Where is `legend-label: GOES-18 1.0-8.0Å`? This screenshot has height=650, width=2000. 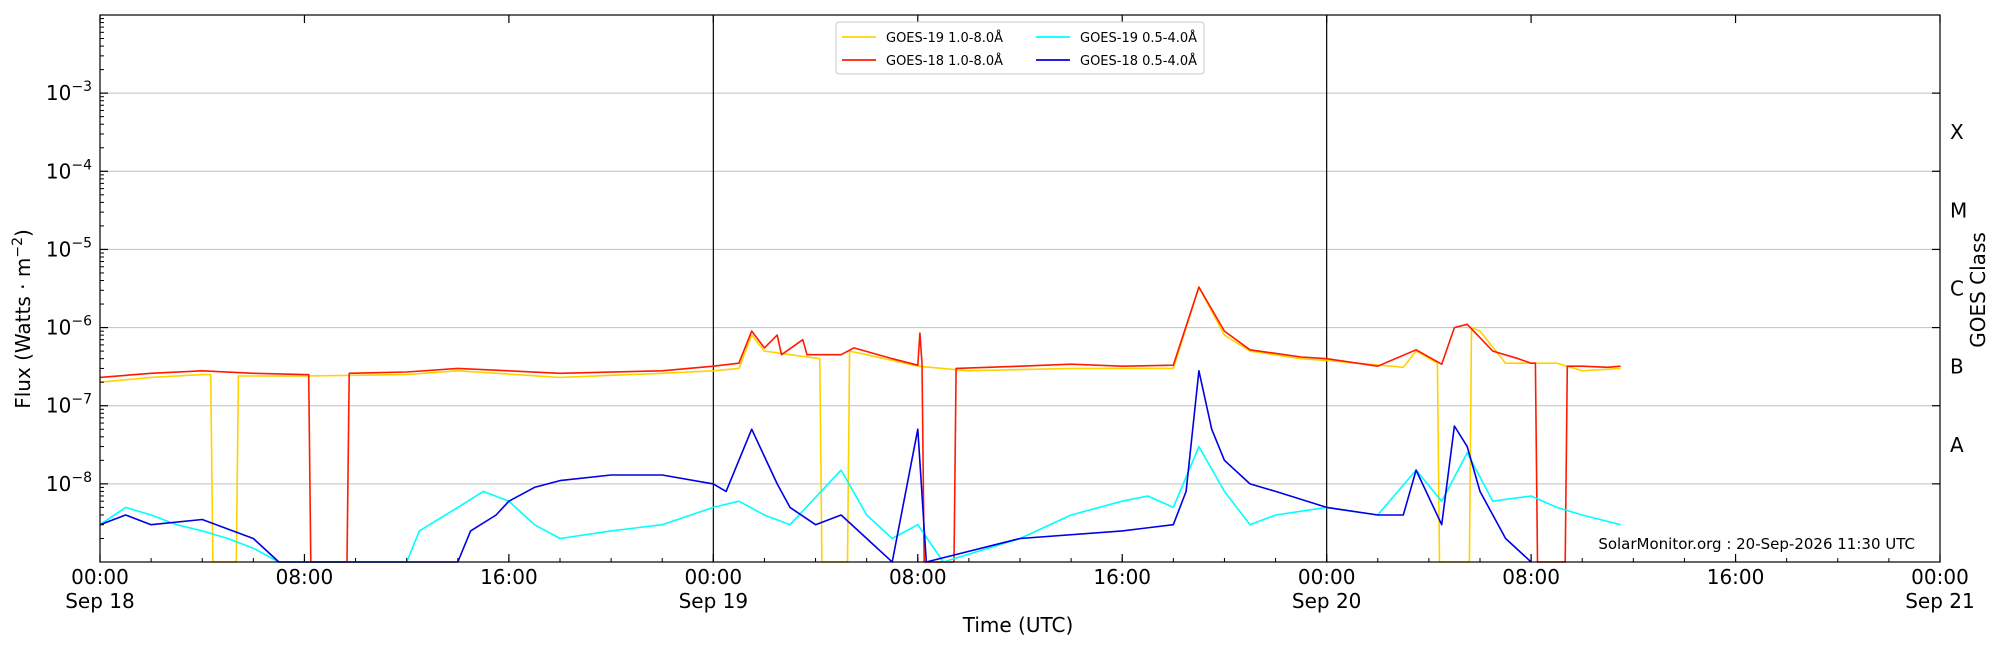 legend-label: GOES-18 1.0-8.0Å is located at coordinates (944, 61).